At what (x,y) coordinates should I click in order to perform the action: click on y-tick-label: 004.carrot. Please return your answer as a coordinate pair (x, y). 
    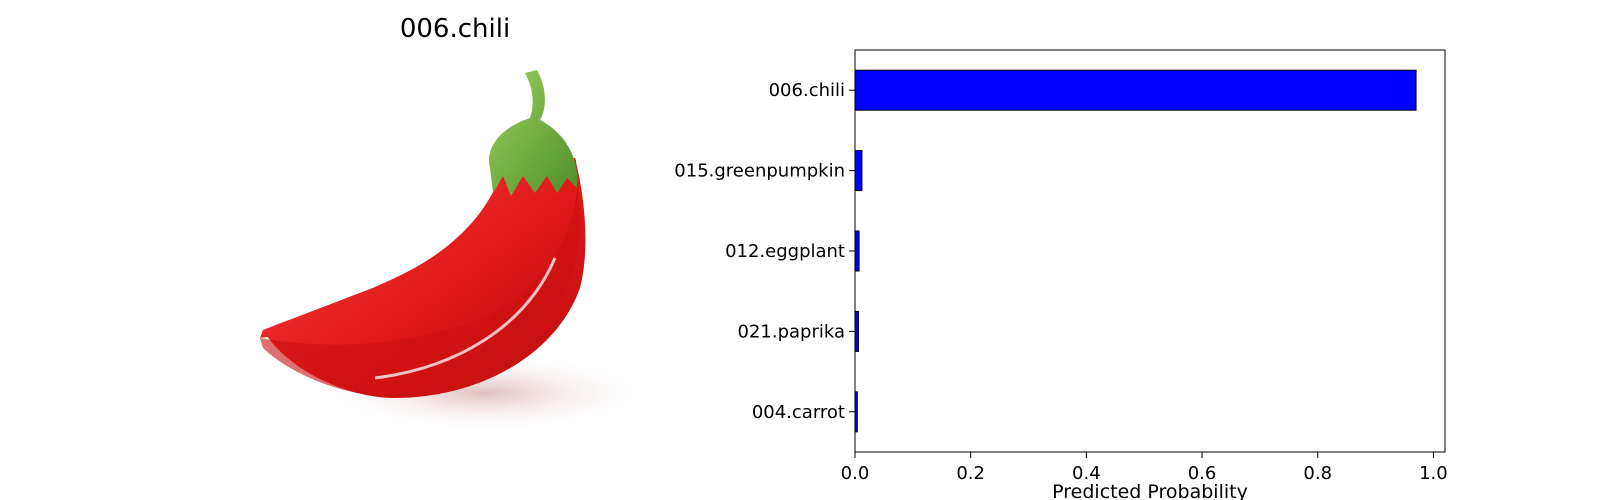
    Looking at the image, I should click on (798, 412).